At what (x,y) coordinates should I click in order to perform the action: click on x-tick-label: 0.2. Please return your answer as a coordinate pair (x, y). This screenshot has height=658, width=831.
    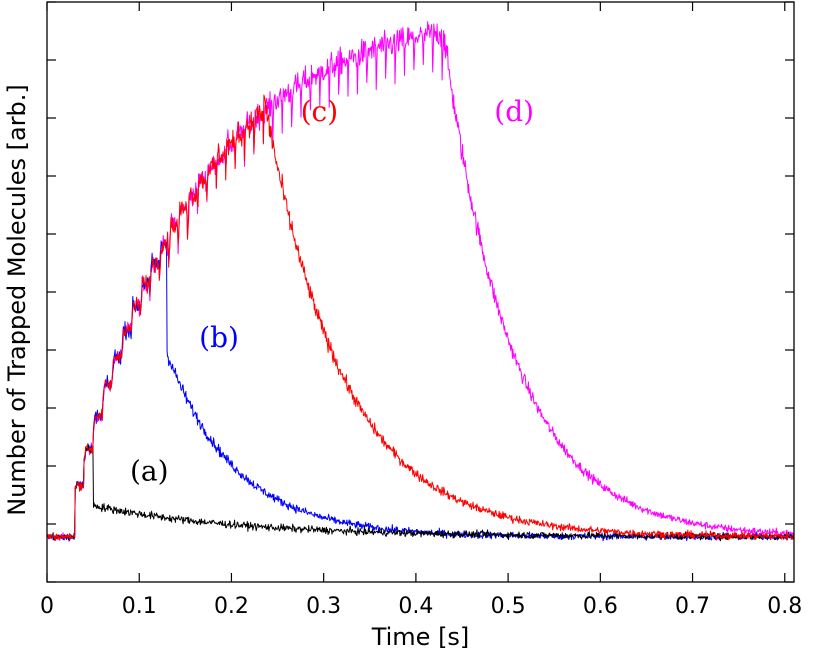
    Looking at the image, I should click on (231, 606).